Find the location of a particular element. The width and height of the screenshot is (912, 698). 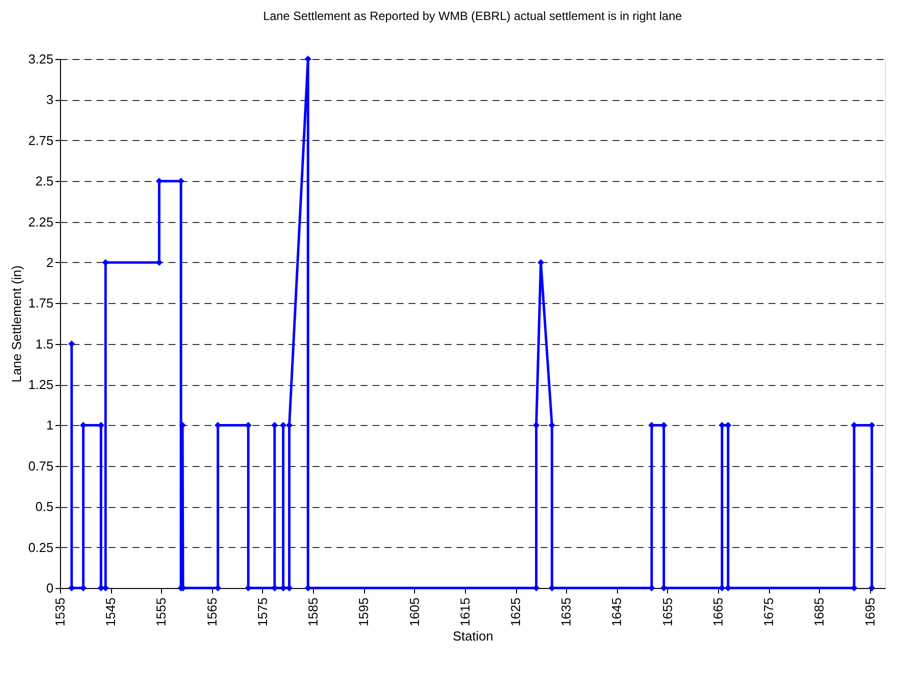

y-tick-label: 0.5 is located at coordinates (44, 506).